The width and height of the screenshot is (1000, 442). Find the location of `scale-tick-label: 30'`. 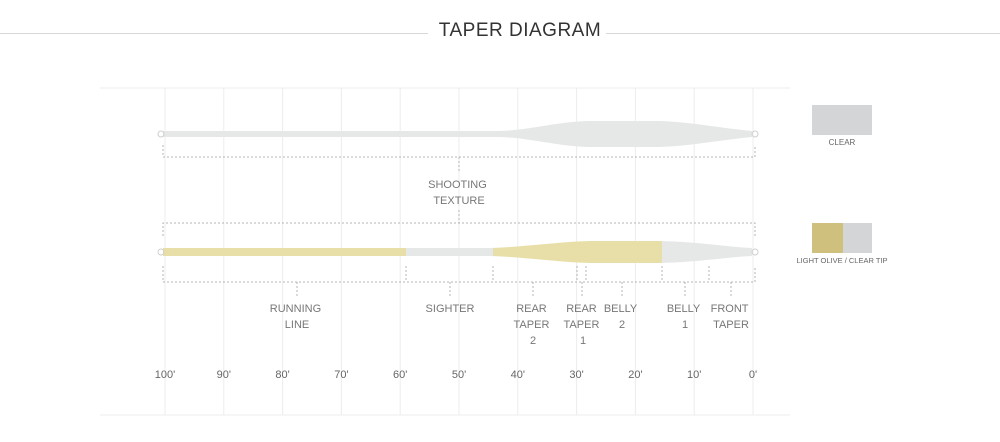

scale-tick-label: 30' is located at coordinates (576, 375).